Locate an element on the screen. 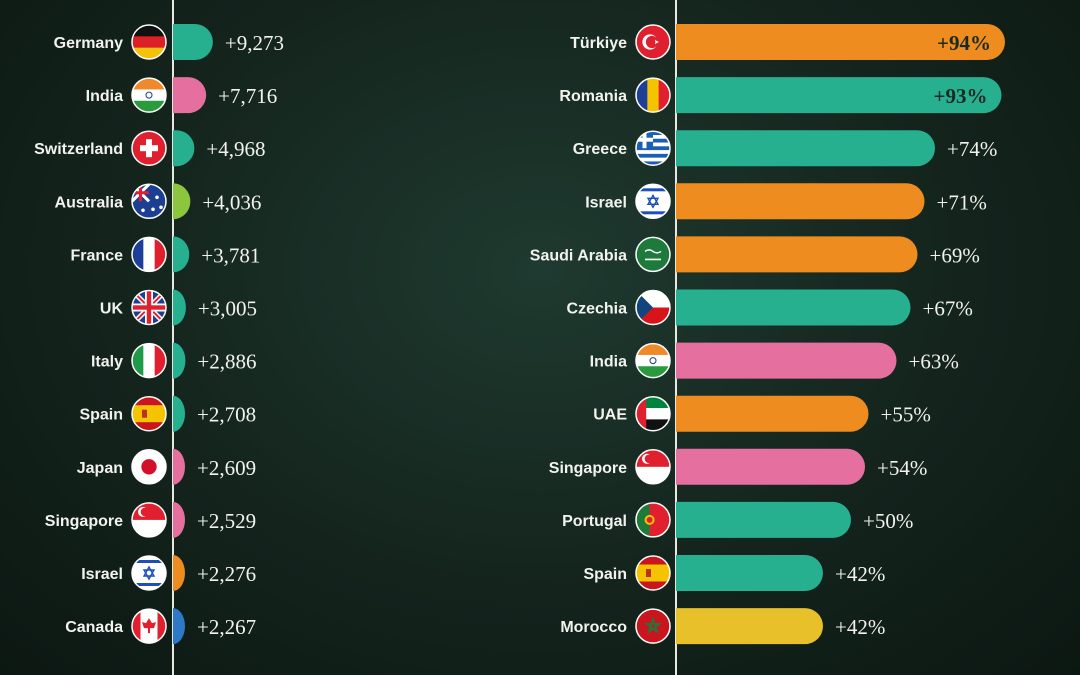  right-value-label: +93% is located at coordinates (961, 96).